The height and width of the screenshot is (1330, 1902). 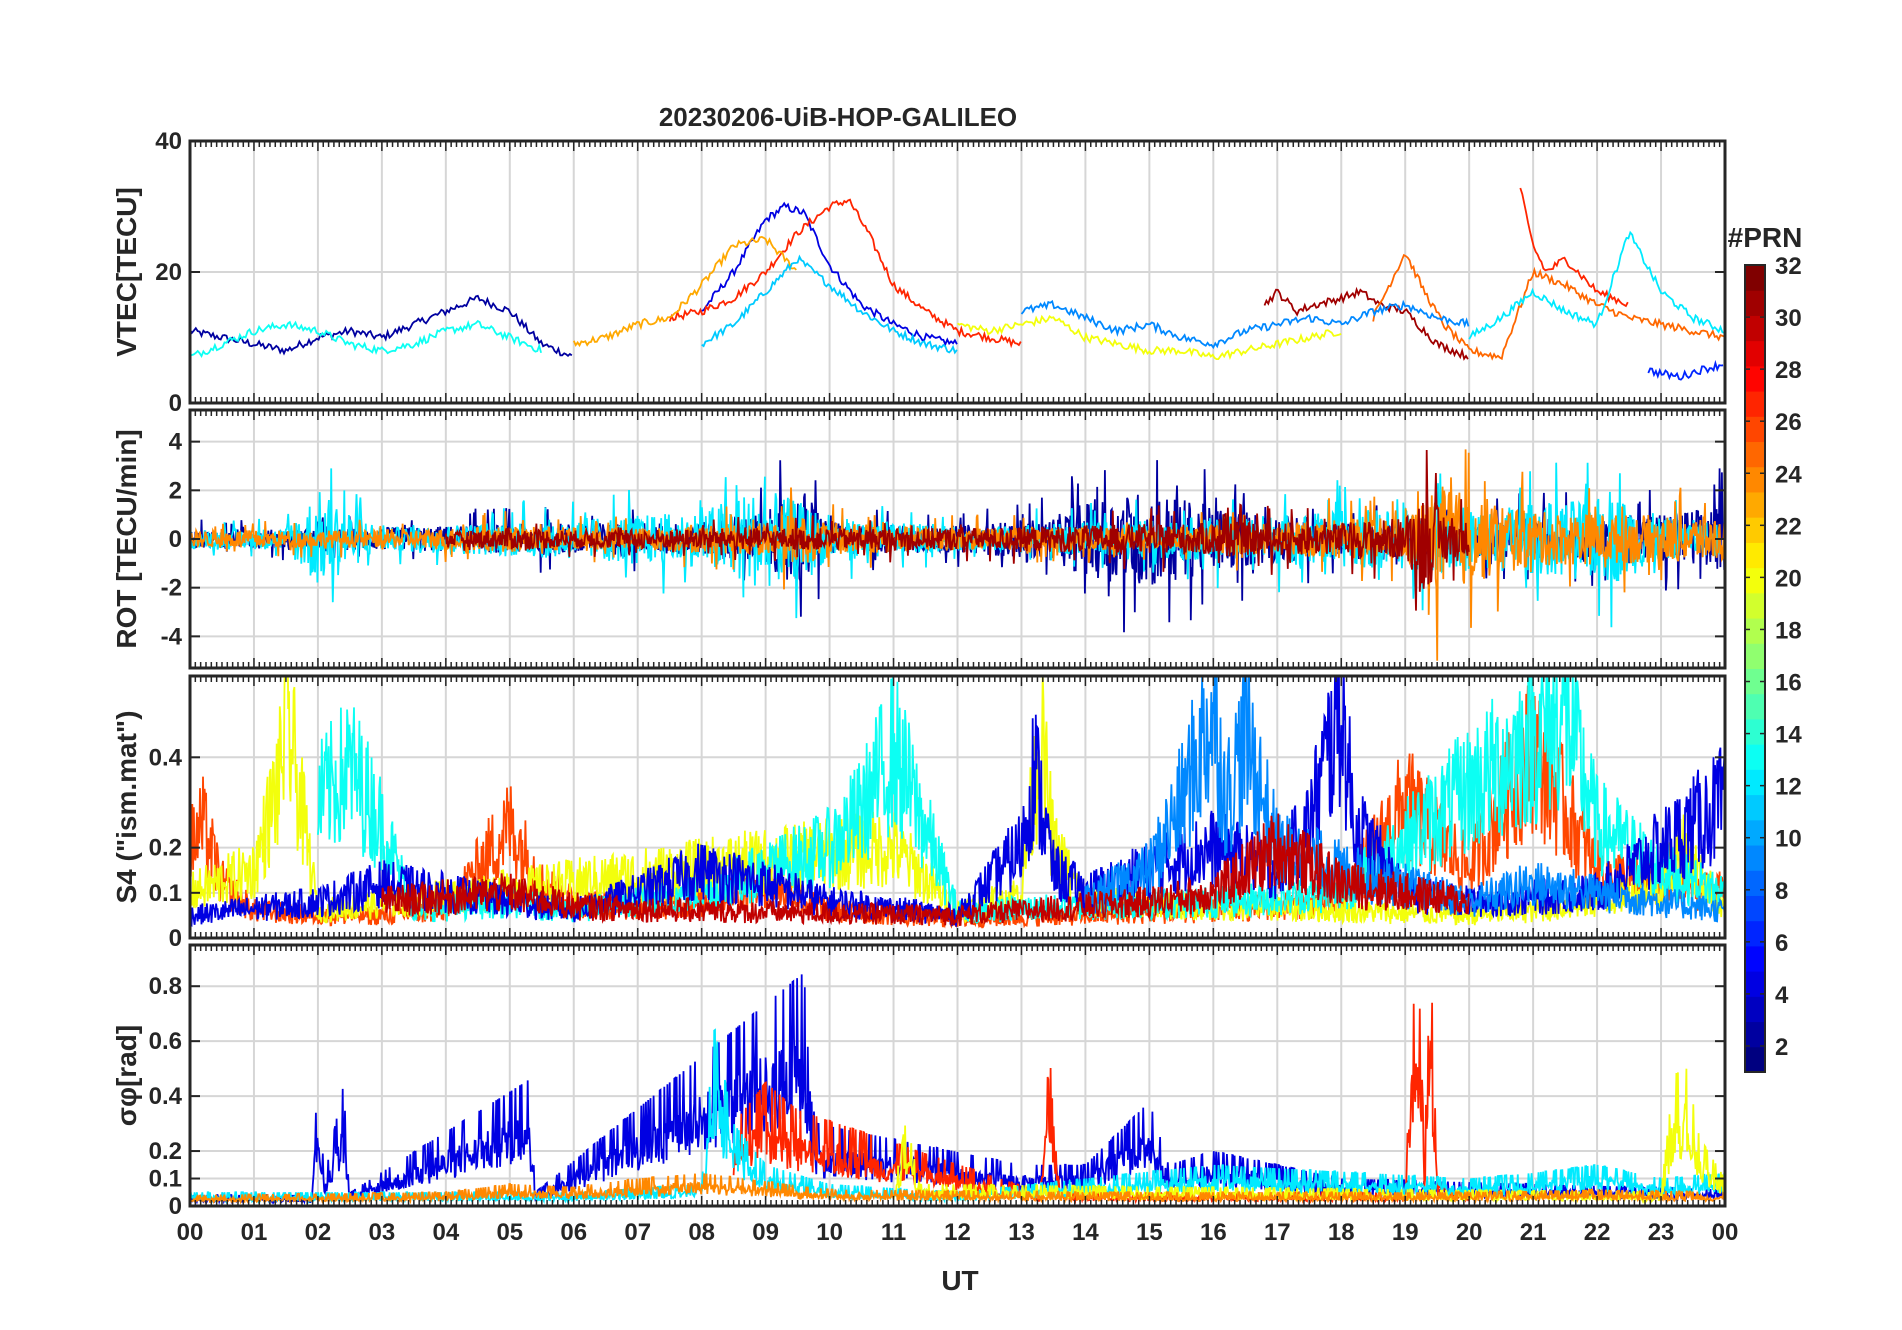 I want to click on x-tick-label: 09, so click(x=765, y=1232).